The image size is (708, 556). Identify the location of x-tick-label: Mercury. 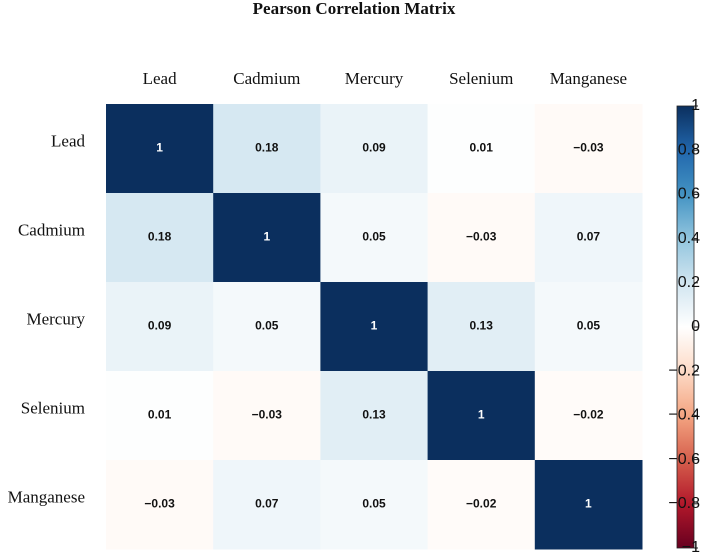
(374, 78).